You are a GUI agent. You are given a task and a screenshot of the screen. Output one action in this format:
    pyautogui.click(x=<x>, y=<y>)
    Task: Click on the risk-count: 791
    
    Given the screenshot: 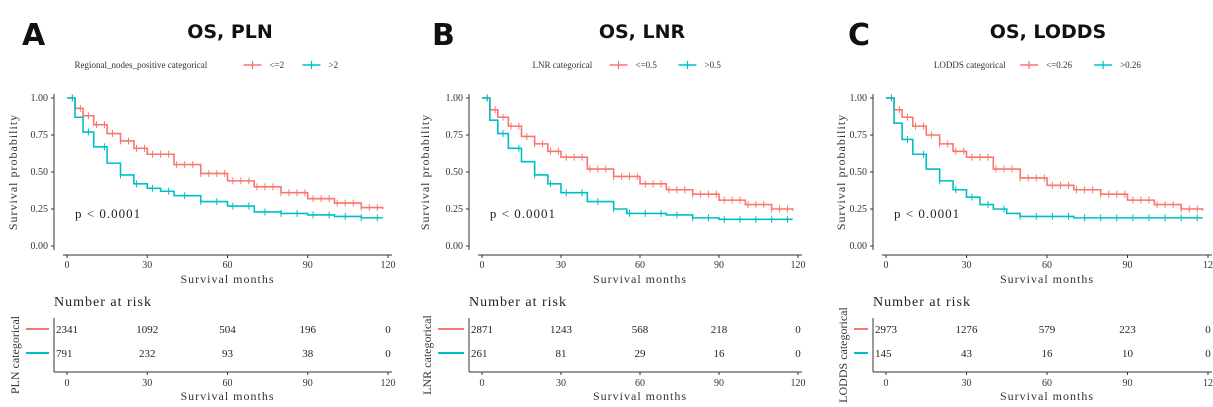 What is the action you would take?
    pyautogui.click(x=64, y=354)
    